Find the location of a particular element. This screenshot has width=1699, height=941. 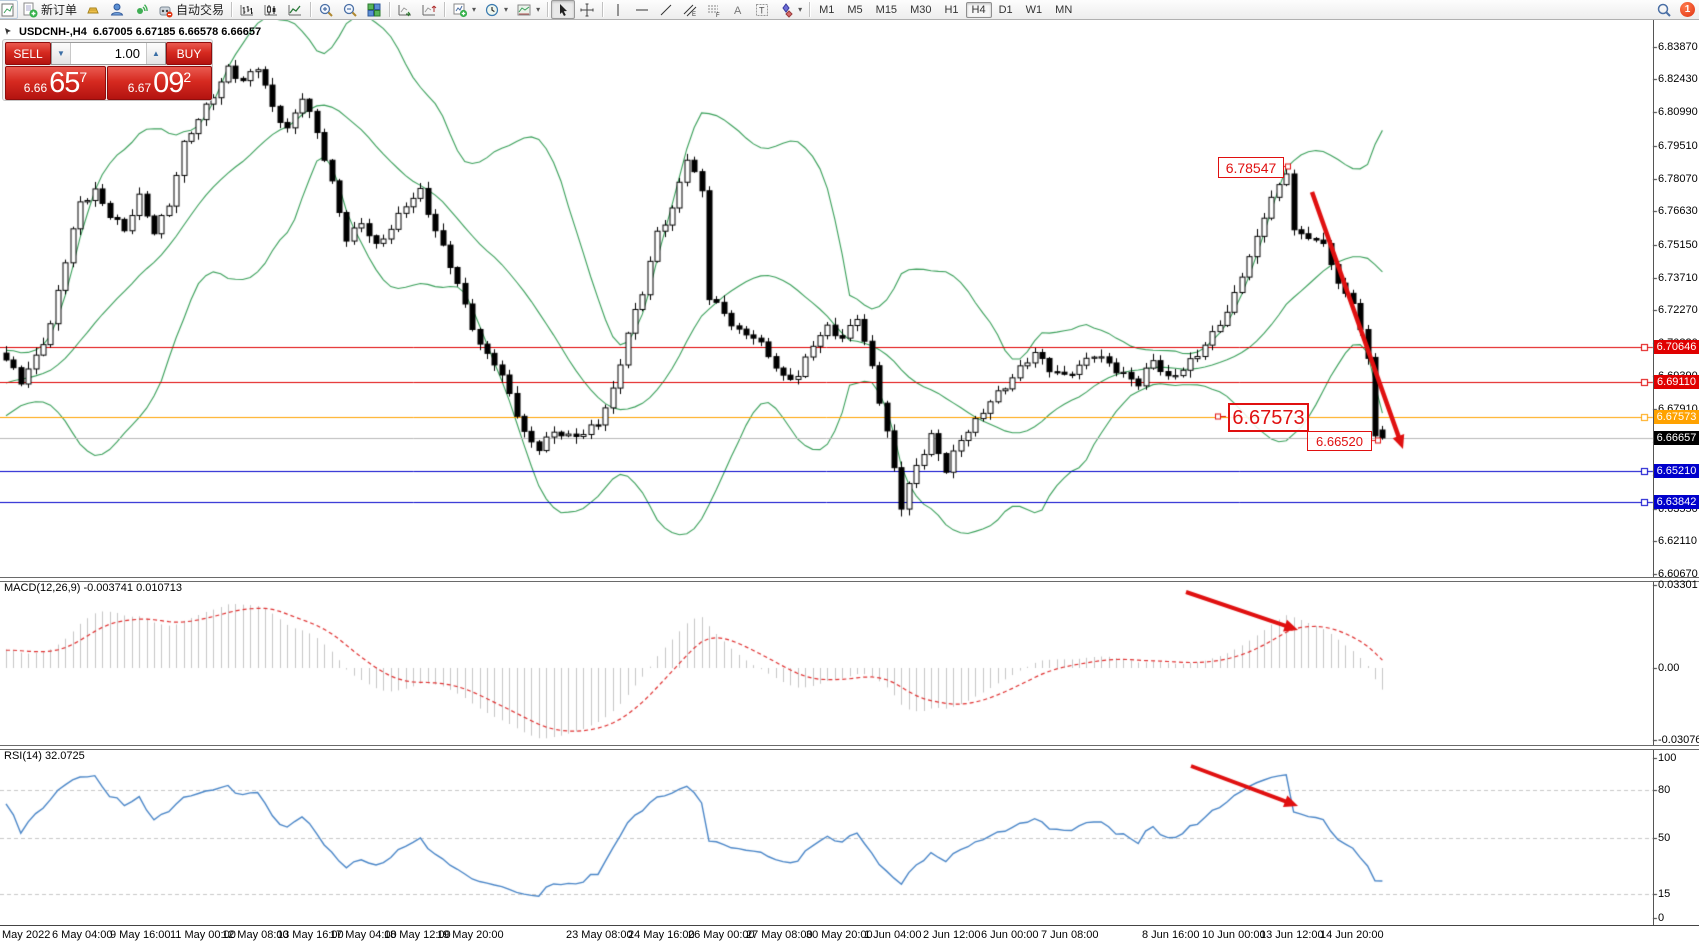

time-axis-label: 26 May 00:00 is located at coordinates (721, 935).